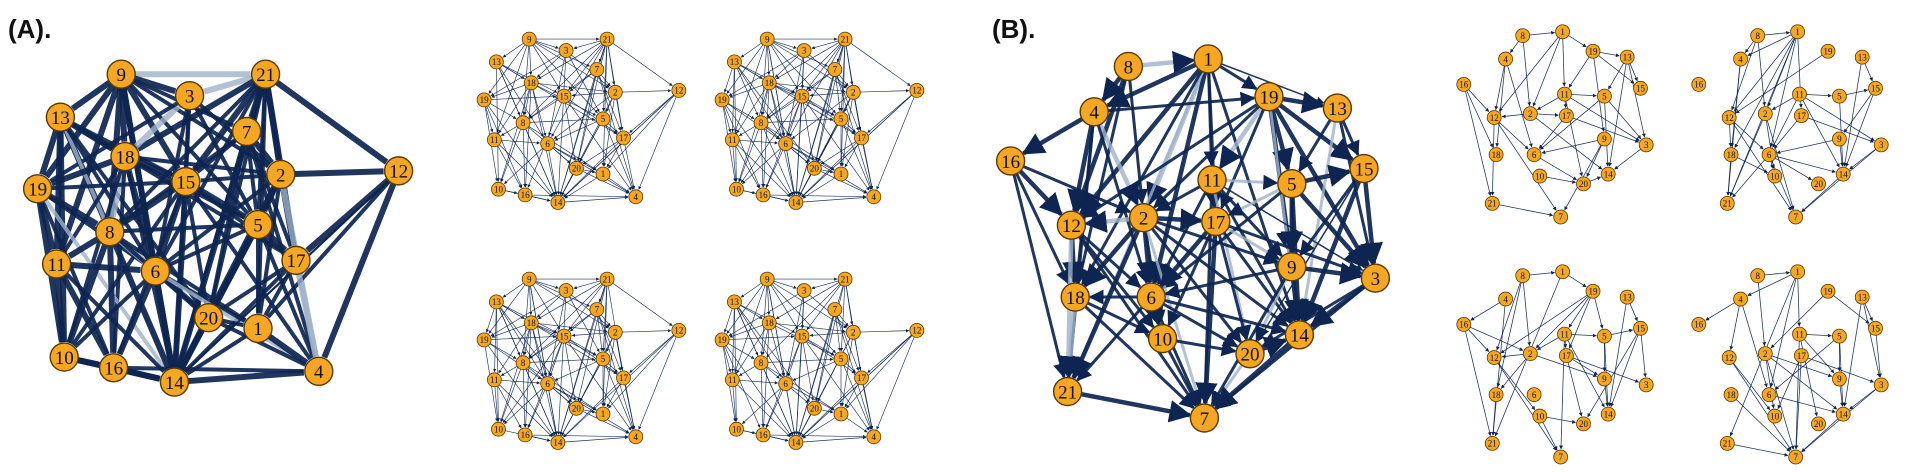  What do you see at coordinates (763, 435) in the screenshot?
I see `node-16: 16` at bounding box center [763, 435].